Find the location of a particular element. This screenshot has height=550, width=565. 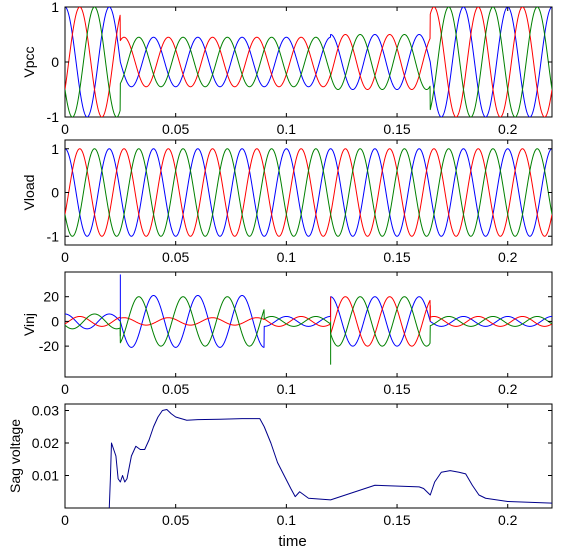

y-axis-label: Sag voltage is located at coordinates (15, 456).